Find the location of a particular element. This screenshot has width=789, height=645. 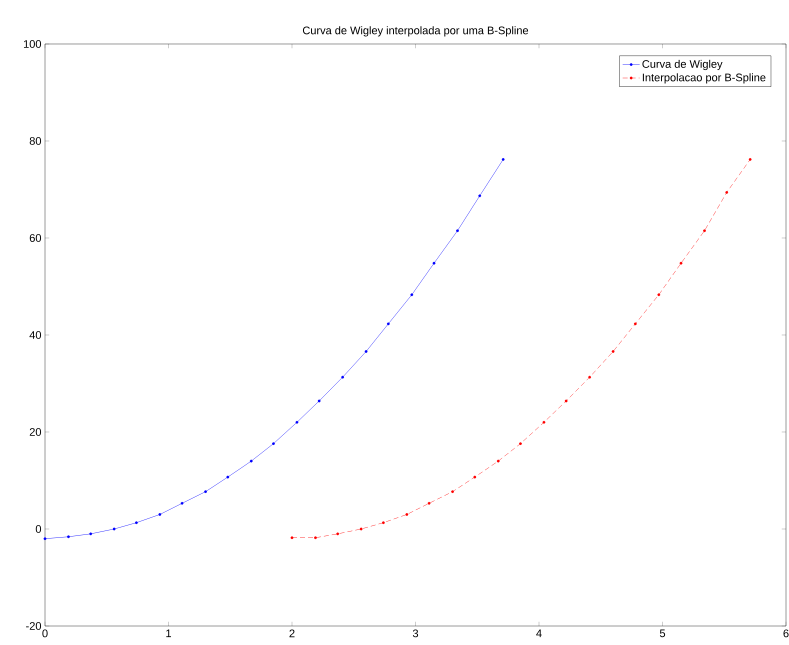

legend-label: Curva de Wigley is located at coordinates (682, 65).